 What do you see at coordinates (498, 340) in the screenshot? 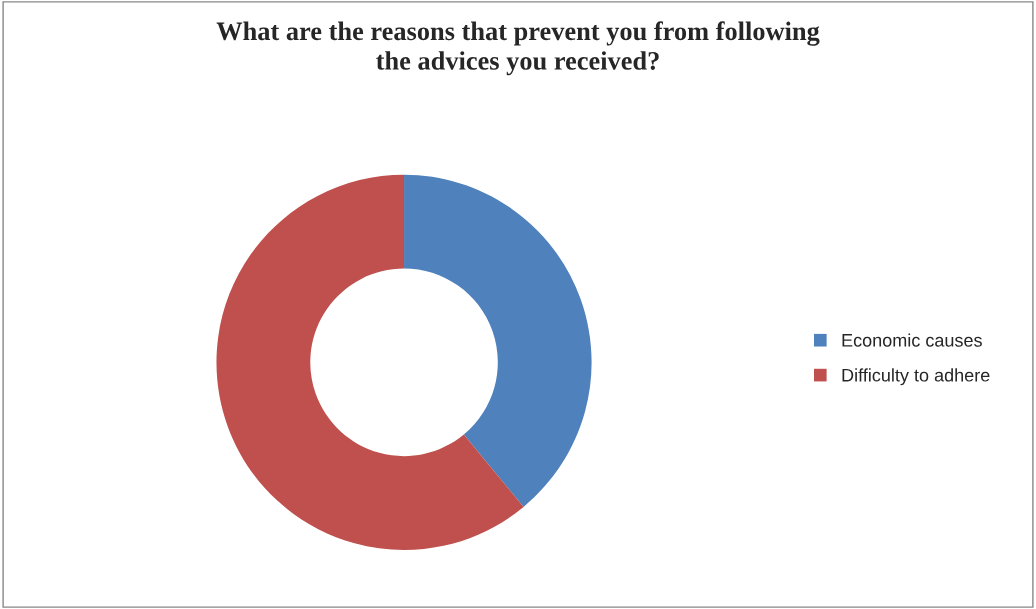
I see `donut-slice` at bounding box center [498, 340].